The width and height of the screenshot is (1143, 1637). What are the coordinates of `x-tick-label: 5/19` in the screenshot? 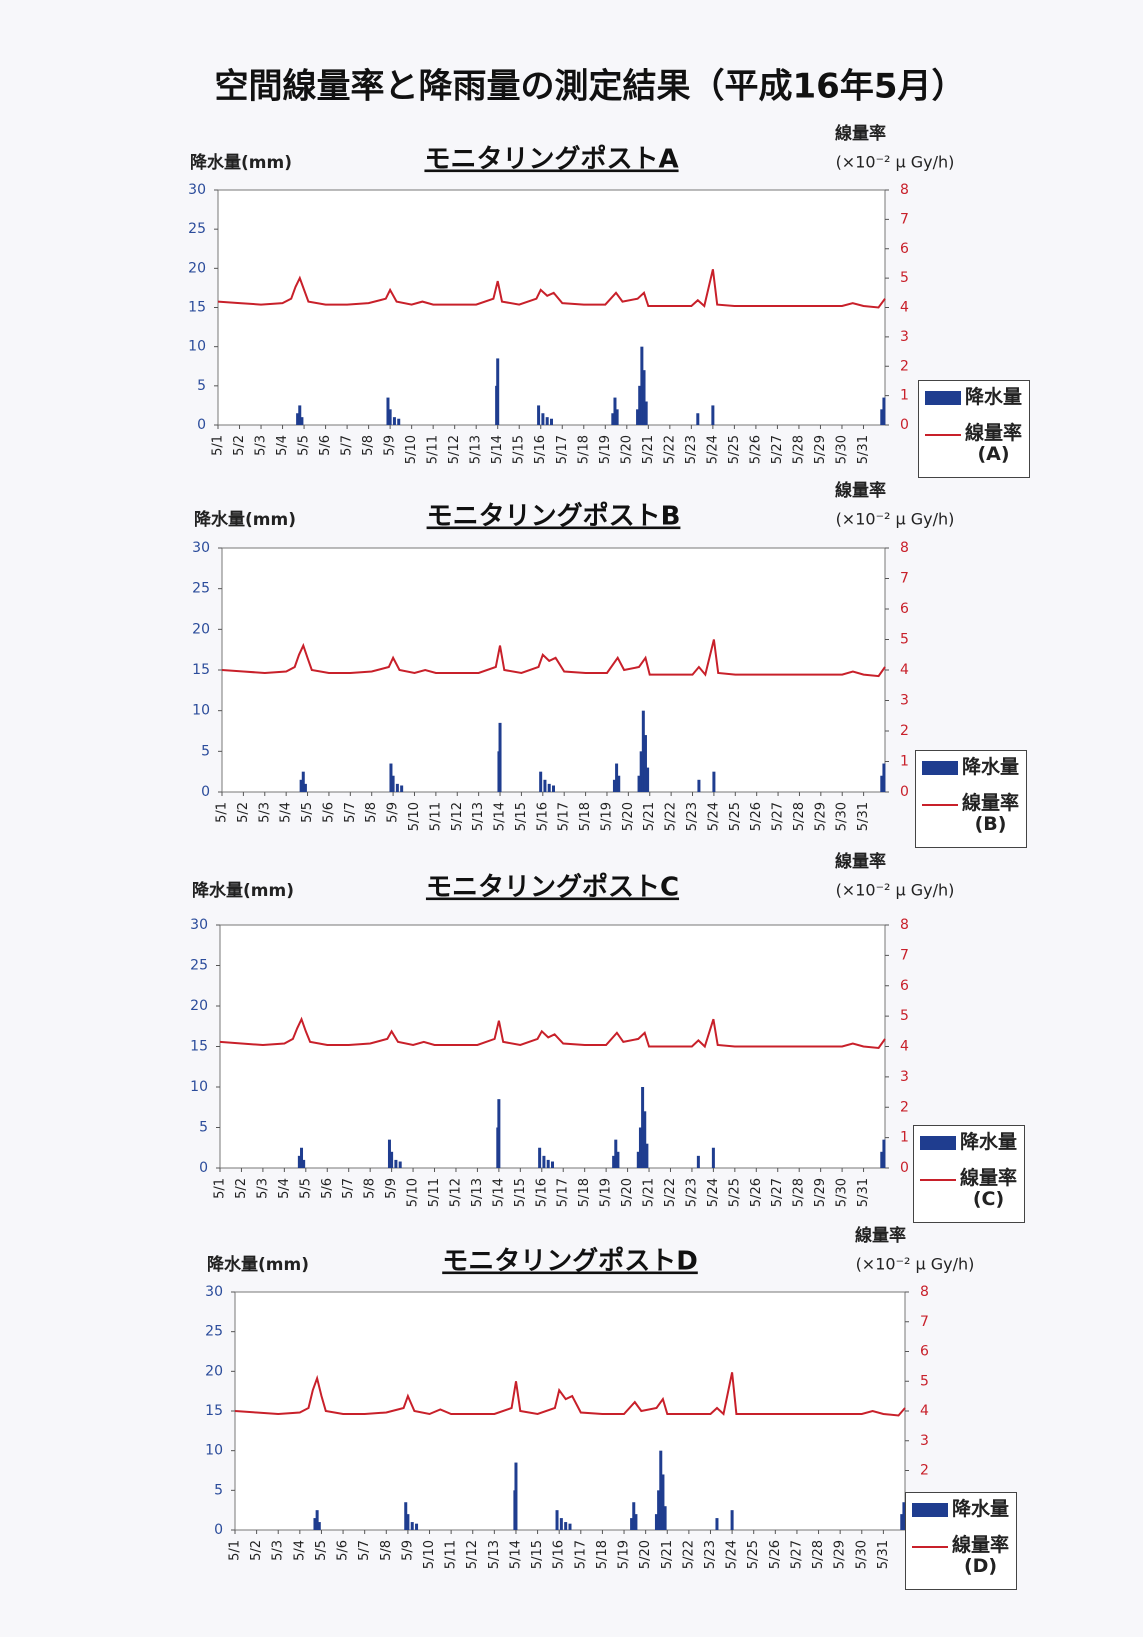 It's located at (606, 816).